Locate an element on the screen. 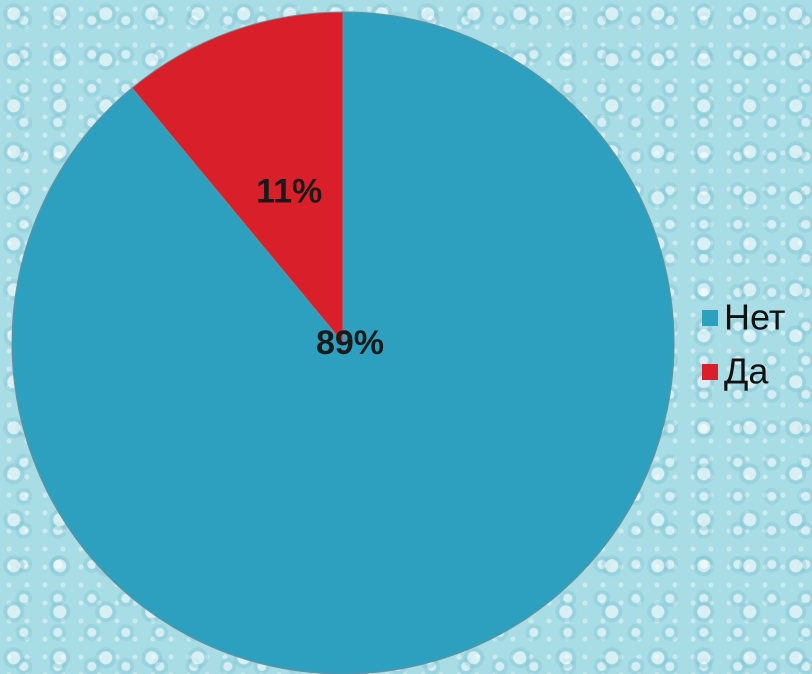 Image resolution: width=812 pixels, height=674 pixels. legend-label: Да is located at coordinates (746, 371).